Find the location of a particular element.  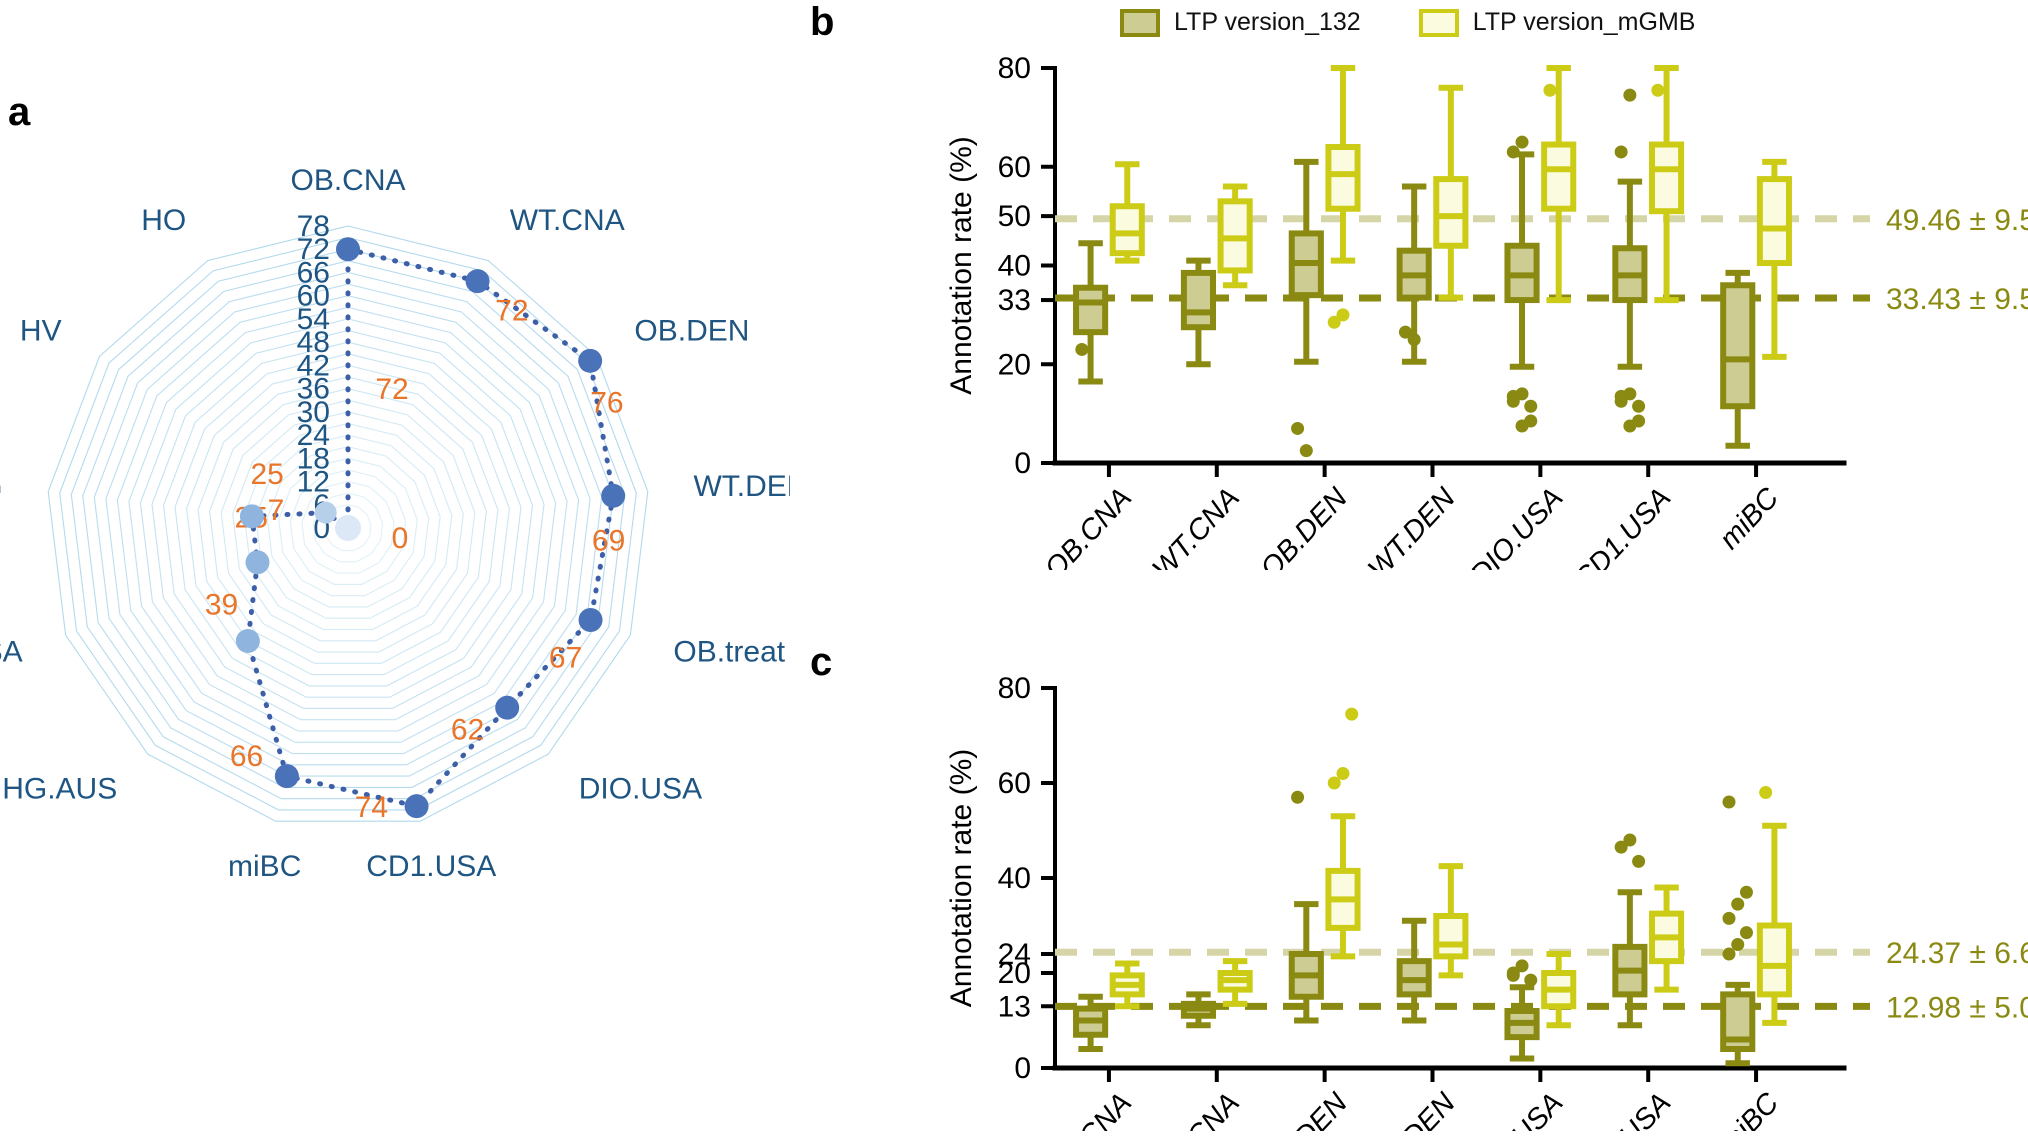

radar-axis-label-WT.CNA: WT.CNA is located at coordinates (567, 220).